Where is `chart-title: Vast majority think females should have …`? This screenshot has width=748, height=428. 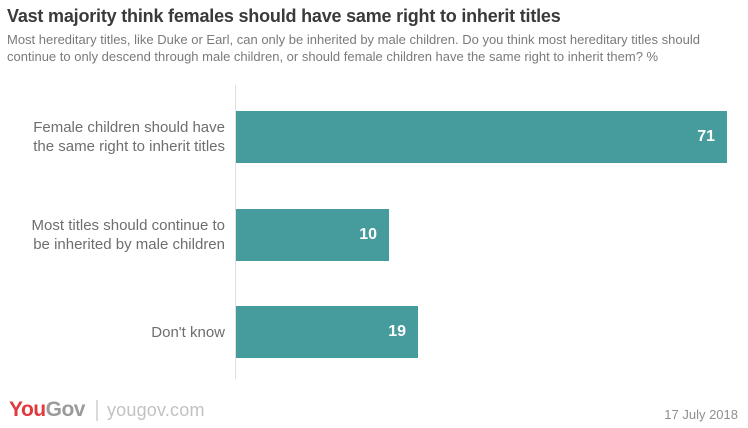 chart-title: Vast majority think females should have … is located at coordinates (284, 16).